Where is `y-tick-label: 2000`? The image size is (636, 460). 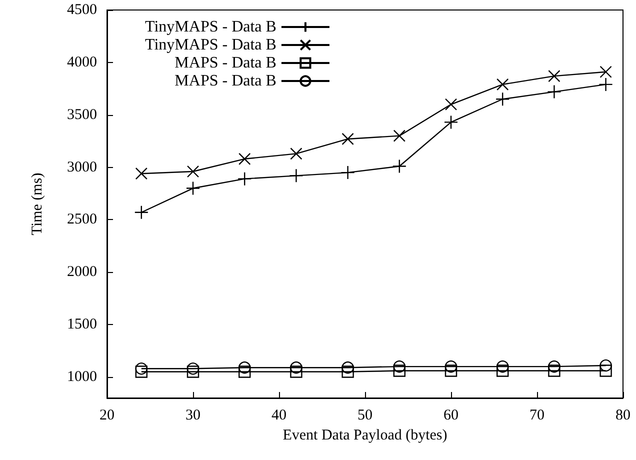
y-tick-label: 2000 is located at coordinates (82, 272).